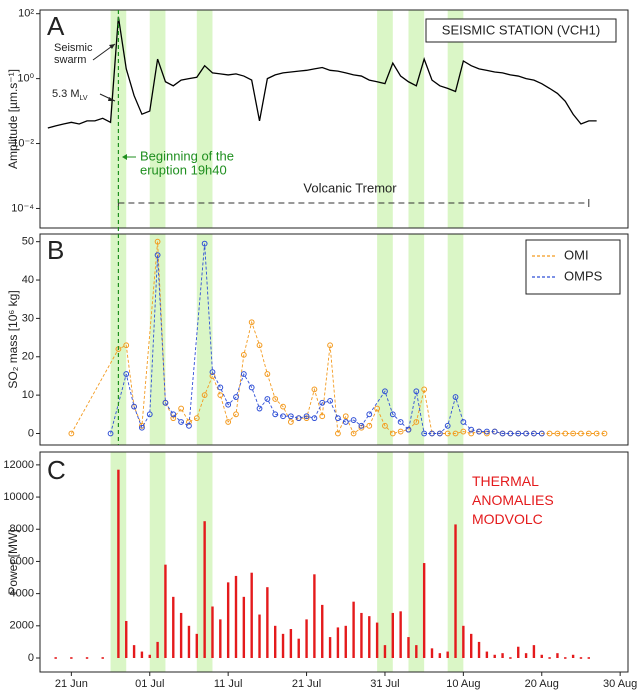 Image resolution: width=637 pixels, height=691 pixels. What do you see at coordinates (13, 119) in the screenshot?
I see `y-axis-label: Amplitude [µm.s⁻¹]` at bounding box center [13, 119].